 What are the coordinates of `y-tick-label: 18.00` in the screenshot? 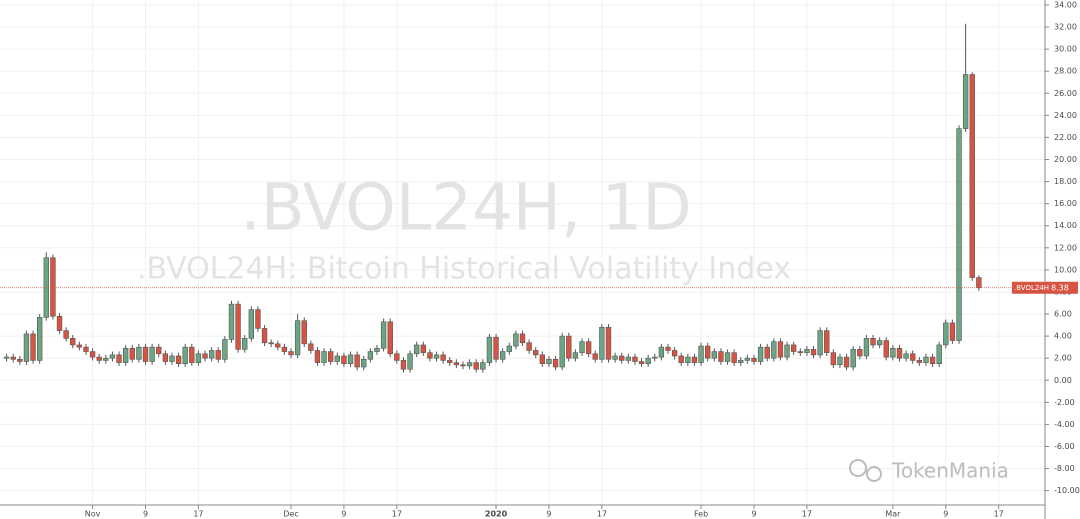 It's located at (1065, 181).